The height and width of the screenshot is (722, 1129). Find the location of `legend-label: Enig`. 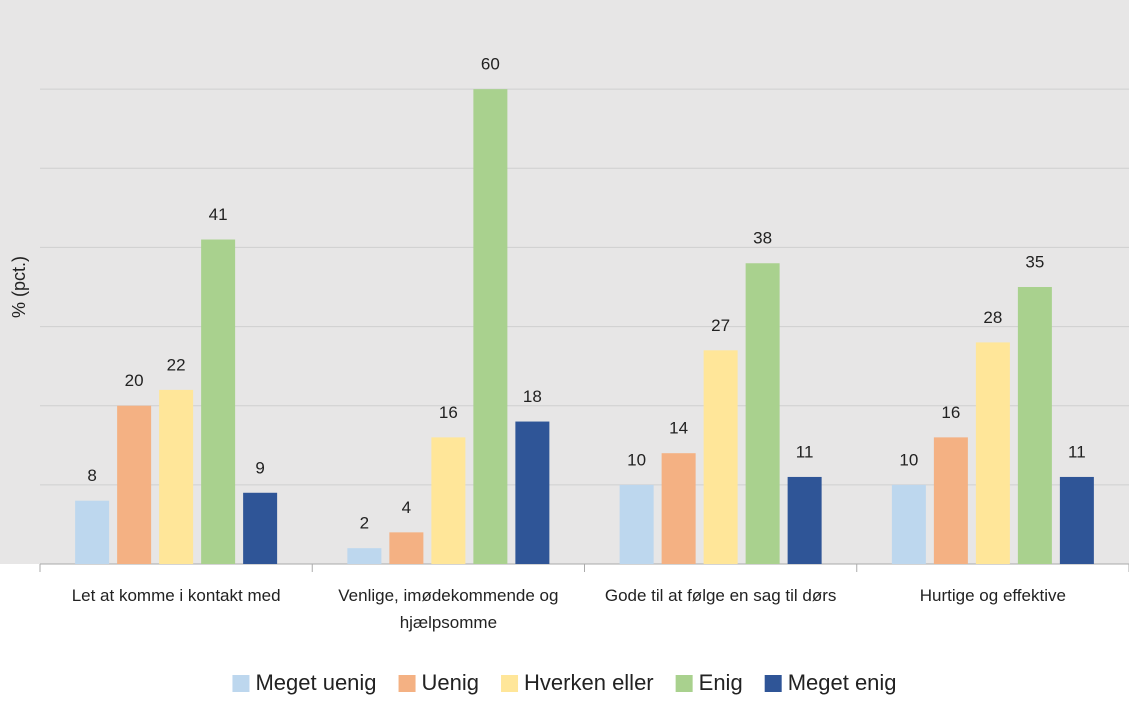

legend-label: Enig is located at coordinates (721, 682).